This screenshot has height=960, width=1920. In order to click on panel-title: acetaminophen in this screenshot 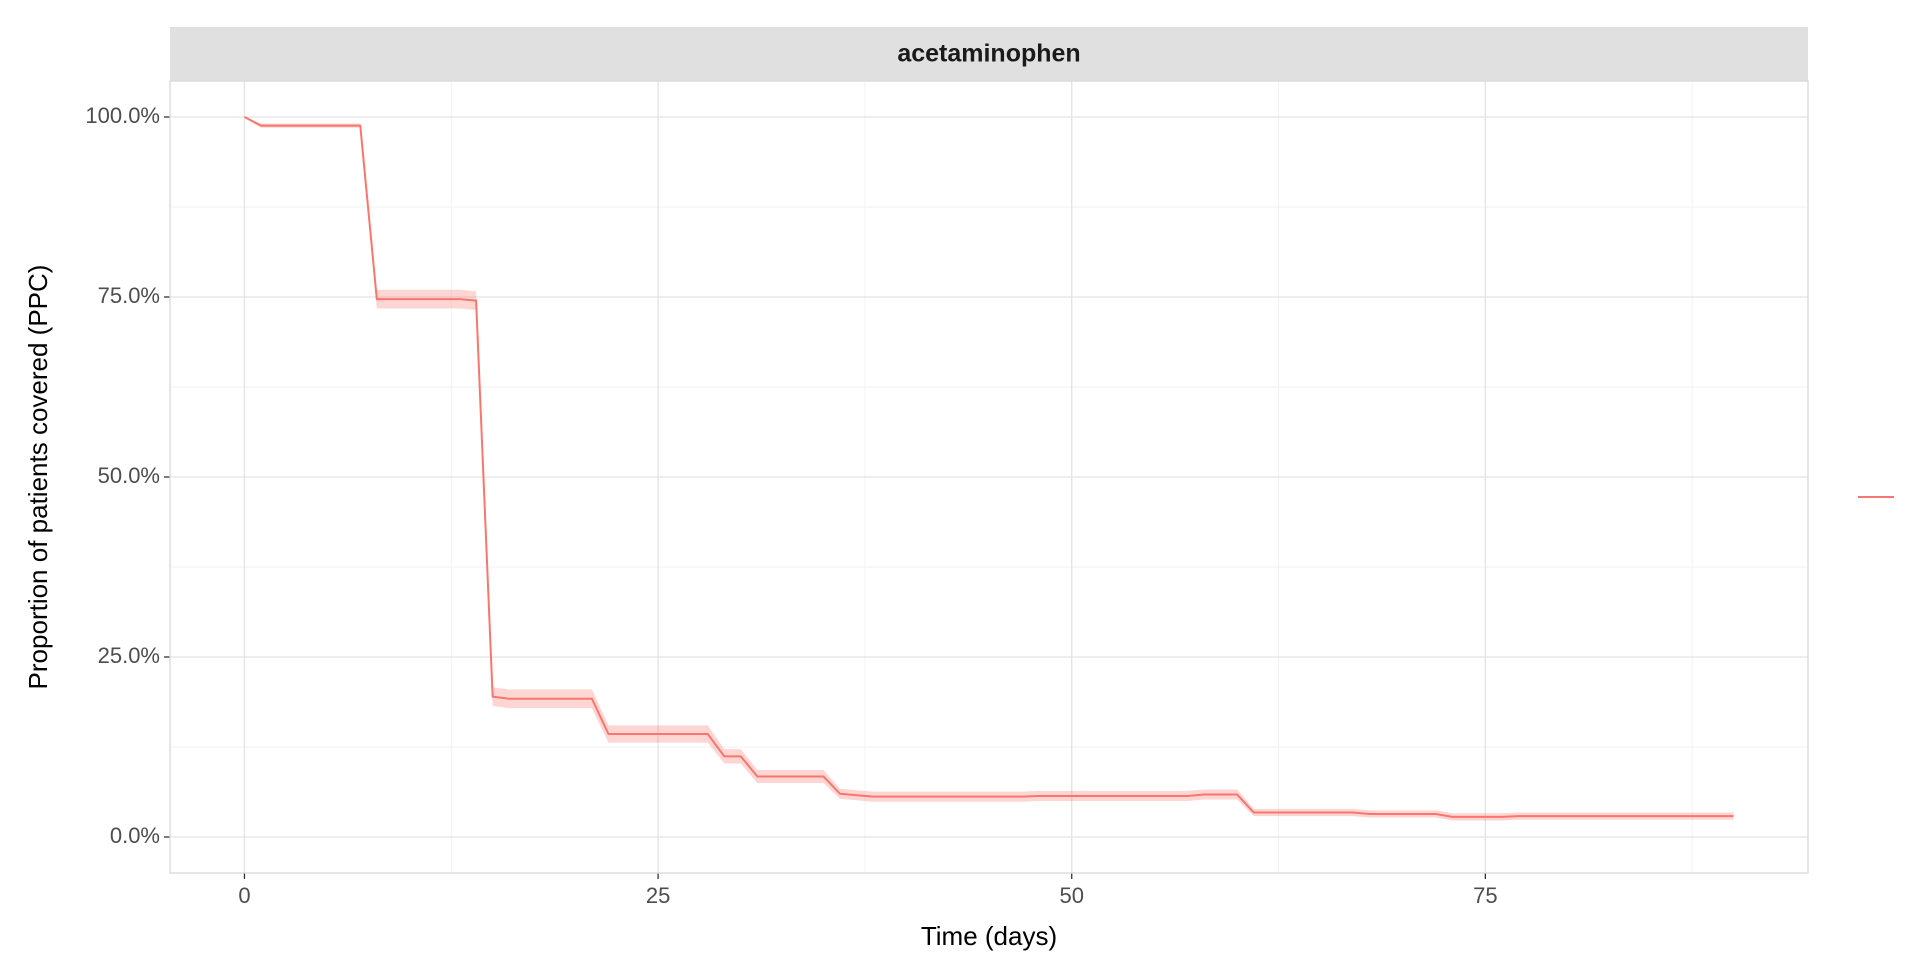, I will do `click(988, 54)`.